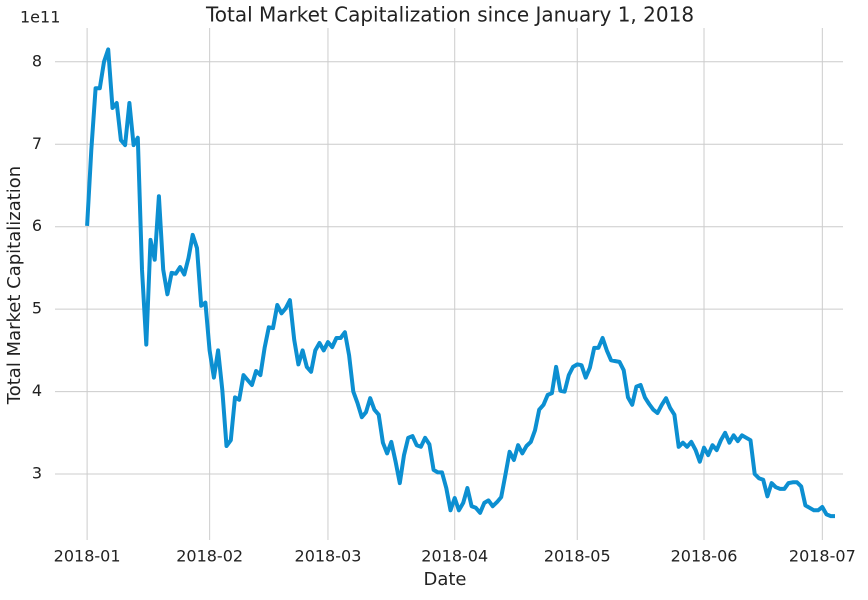 The width and height of the screenshot is (868, 600). Describe the element at coordinates (37, 225) in the screenshot. I see `y-tick-label: 6` at that location.